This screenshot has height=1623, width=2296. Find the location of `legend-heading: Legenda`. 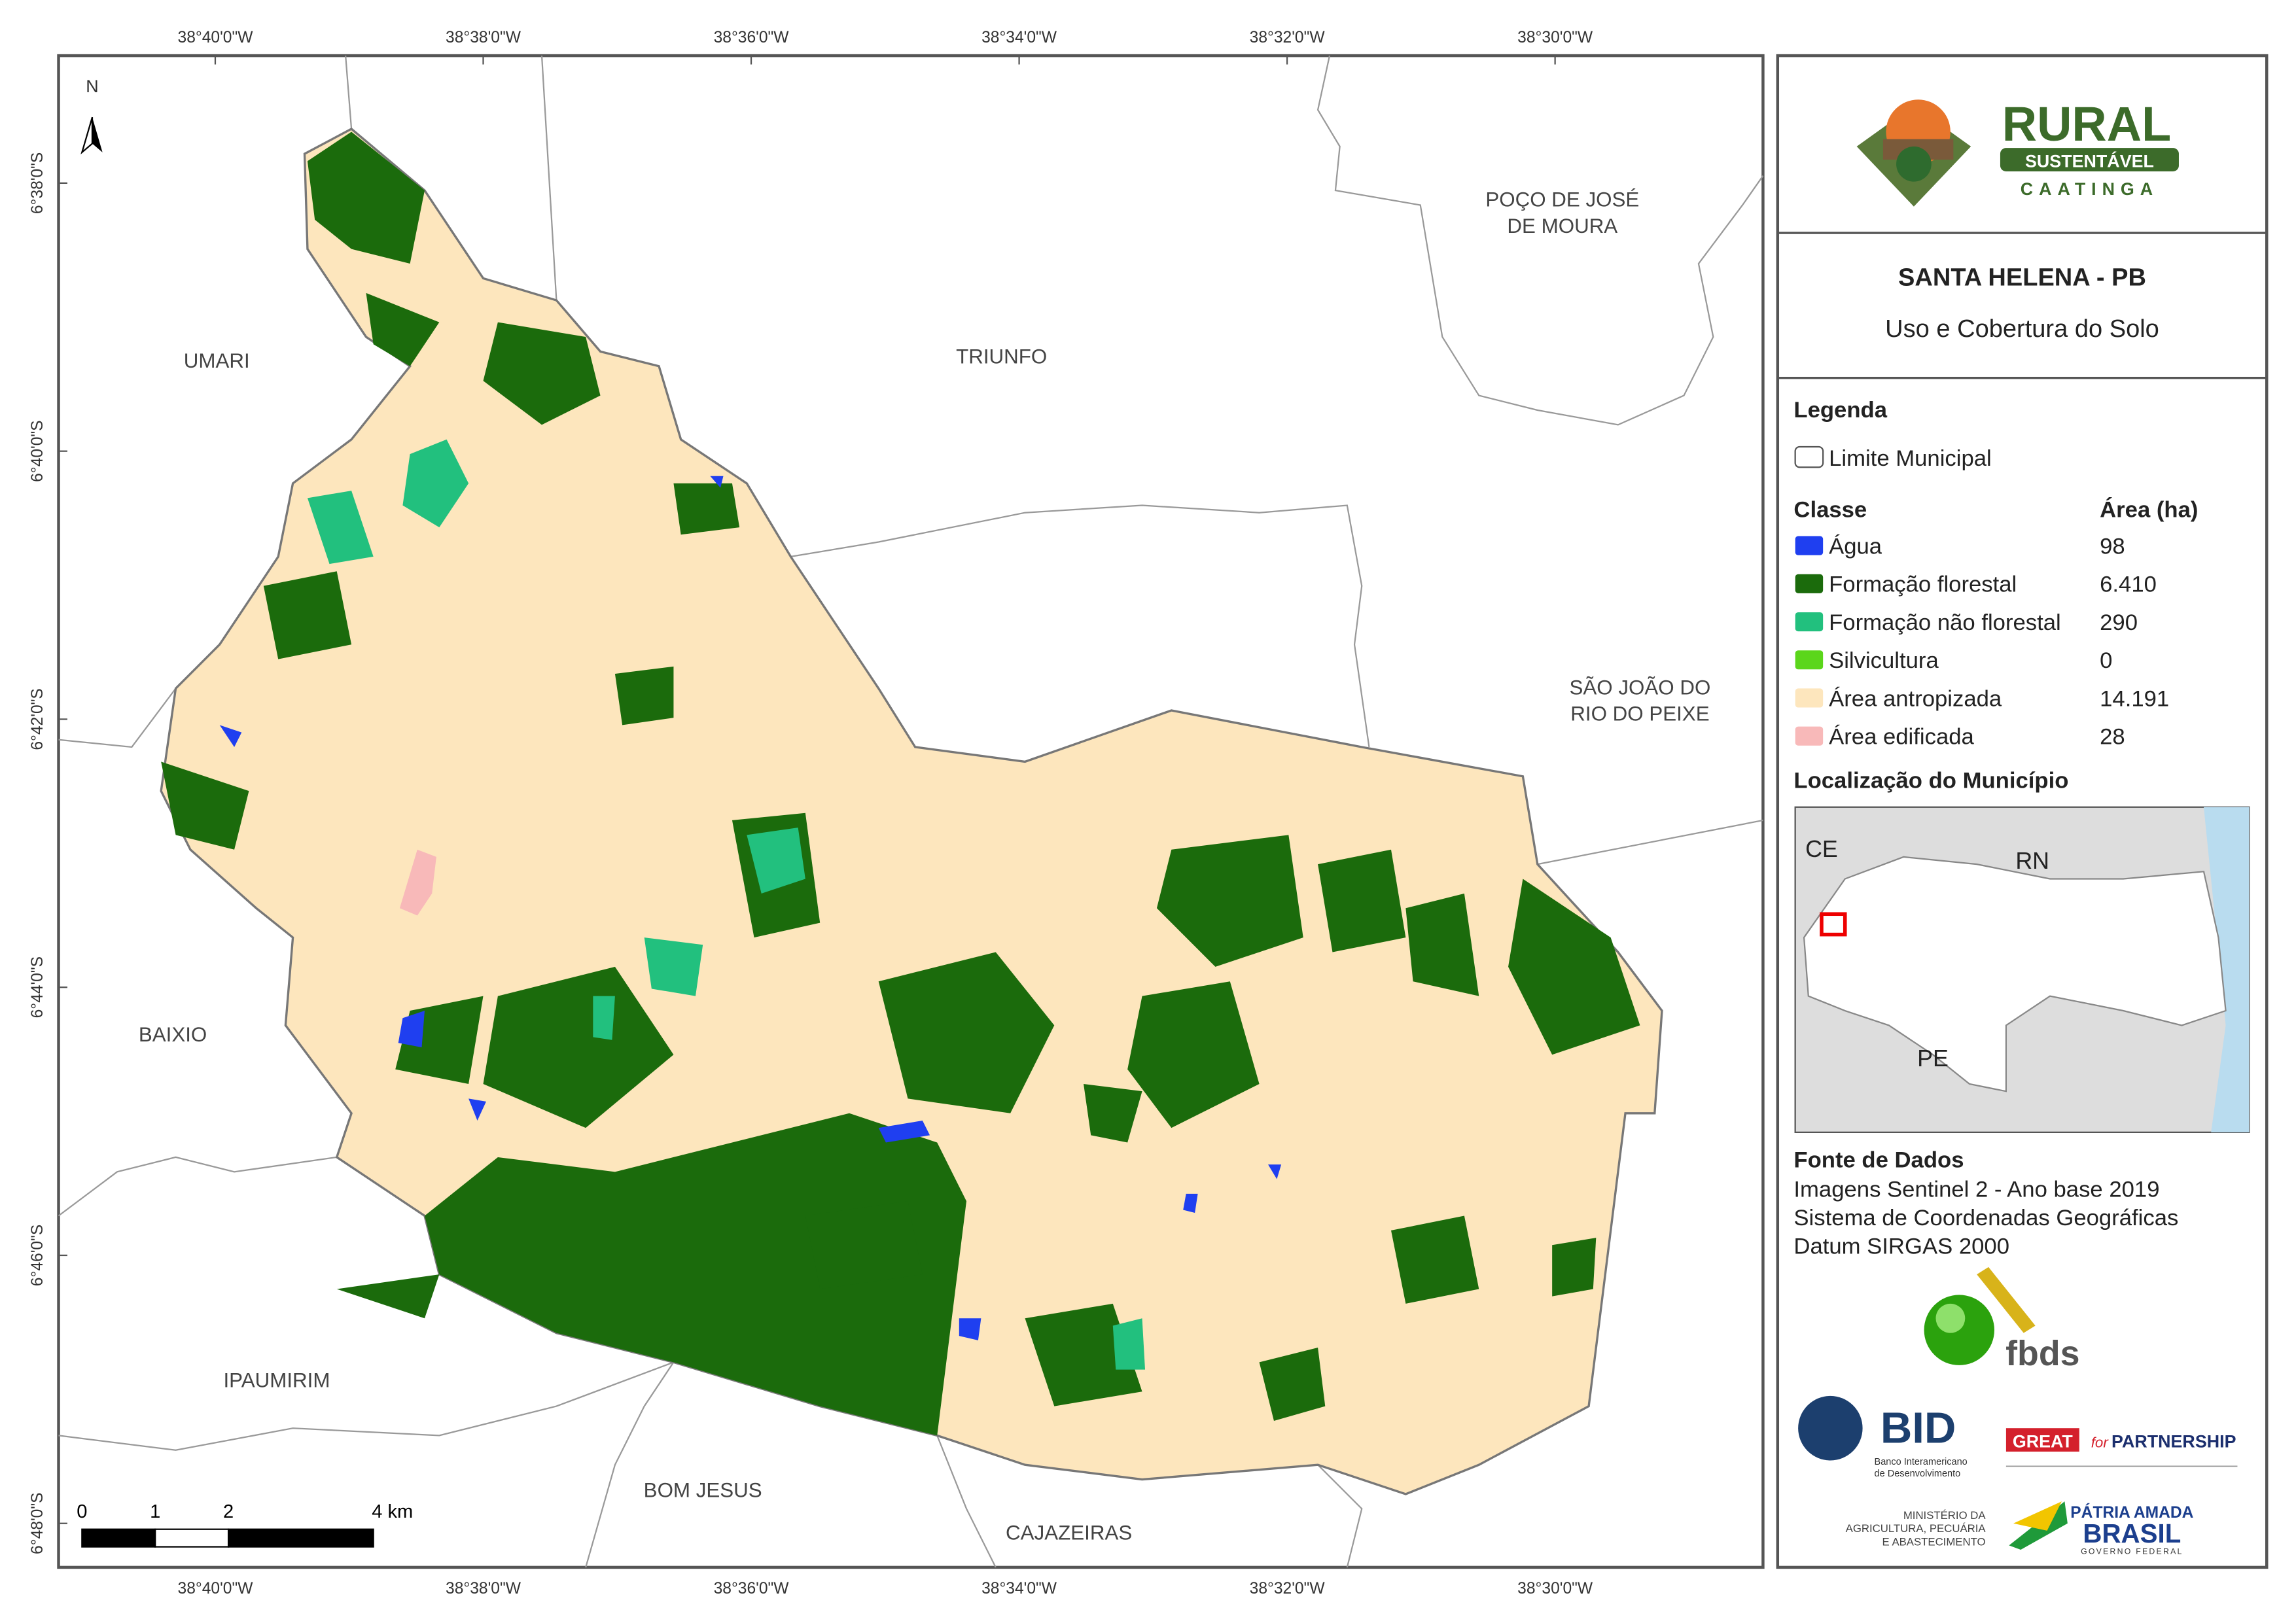

legend-heading: Legenda is located at coordinates (1840, 411).